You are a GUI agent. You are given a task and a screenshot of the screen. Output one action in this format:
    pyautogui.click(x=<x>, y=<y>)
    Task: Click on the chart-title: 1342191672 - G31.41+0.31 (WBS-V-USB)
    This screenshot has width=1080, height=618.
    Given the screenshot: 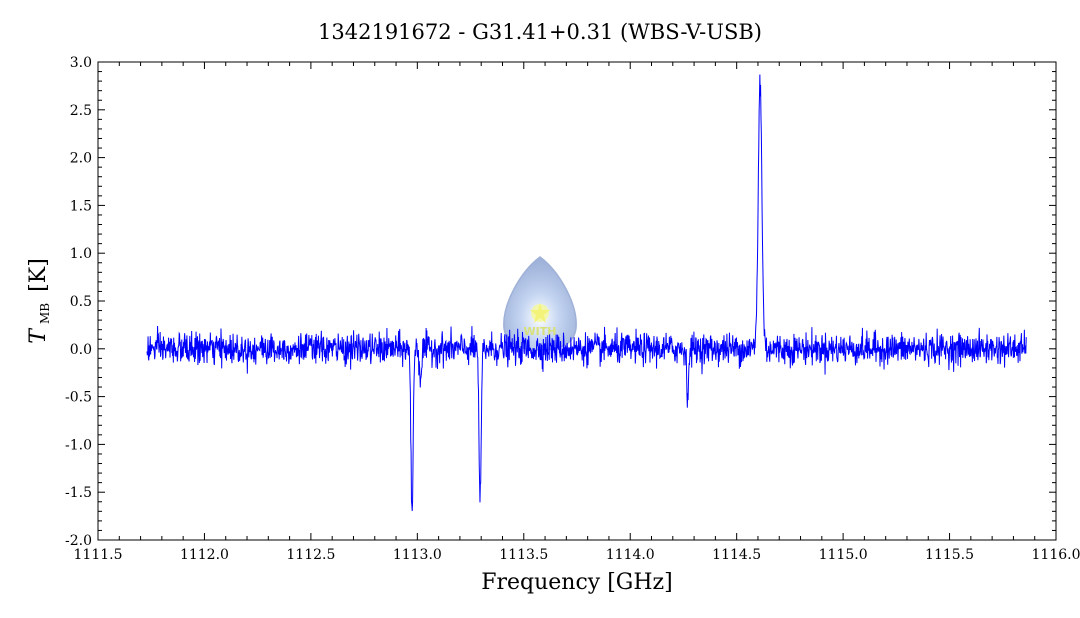 What is the action you would take?
    pyautogui.click(x=540, y=32)
    